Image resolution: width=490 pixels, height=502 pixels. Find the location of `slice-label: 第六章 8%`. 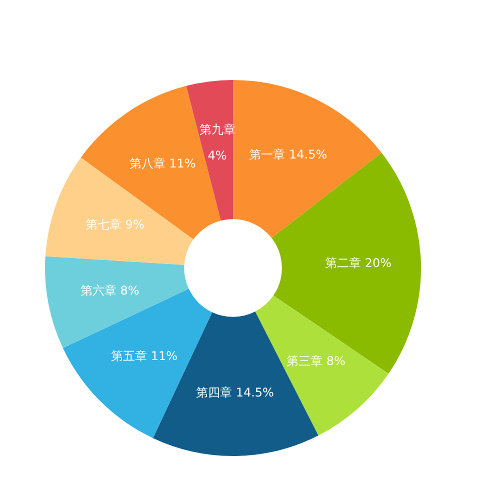

slice-label: 第六章 8% is located at coordinates (110, 291).